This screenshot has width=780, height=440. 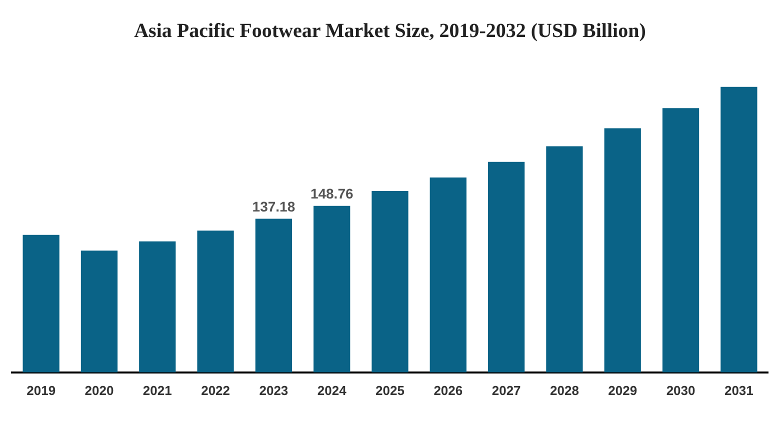 What do you see at coordinates (99, 390) in the screenshot?
I see `x-tick-label: 2020` at bounding box center [99, 390].